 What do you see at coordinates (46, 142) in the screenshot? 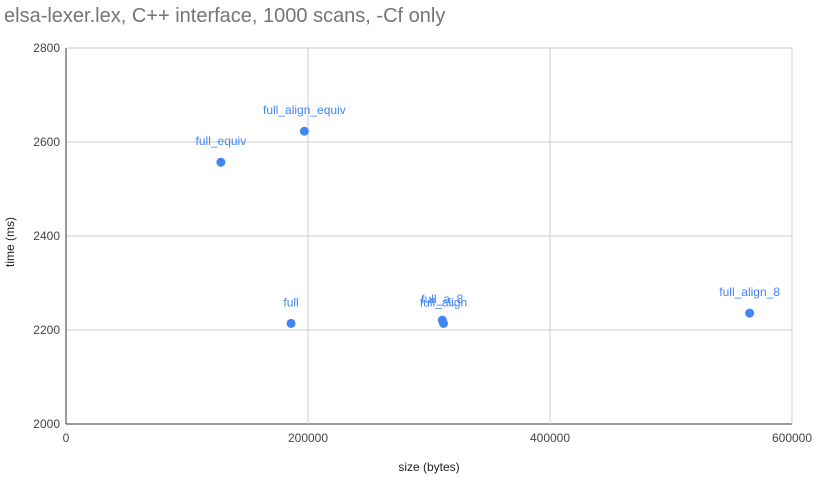
I see `y-tick-label: 2600` at bounding box center [46, 142].